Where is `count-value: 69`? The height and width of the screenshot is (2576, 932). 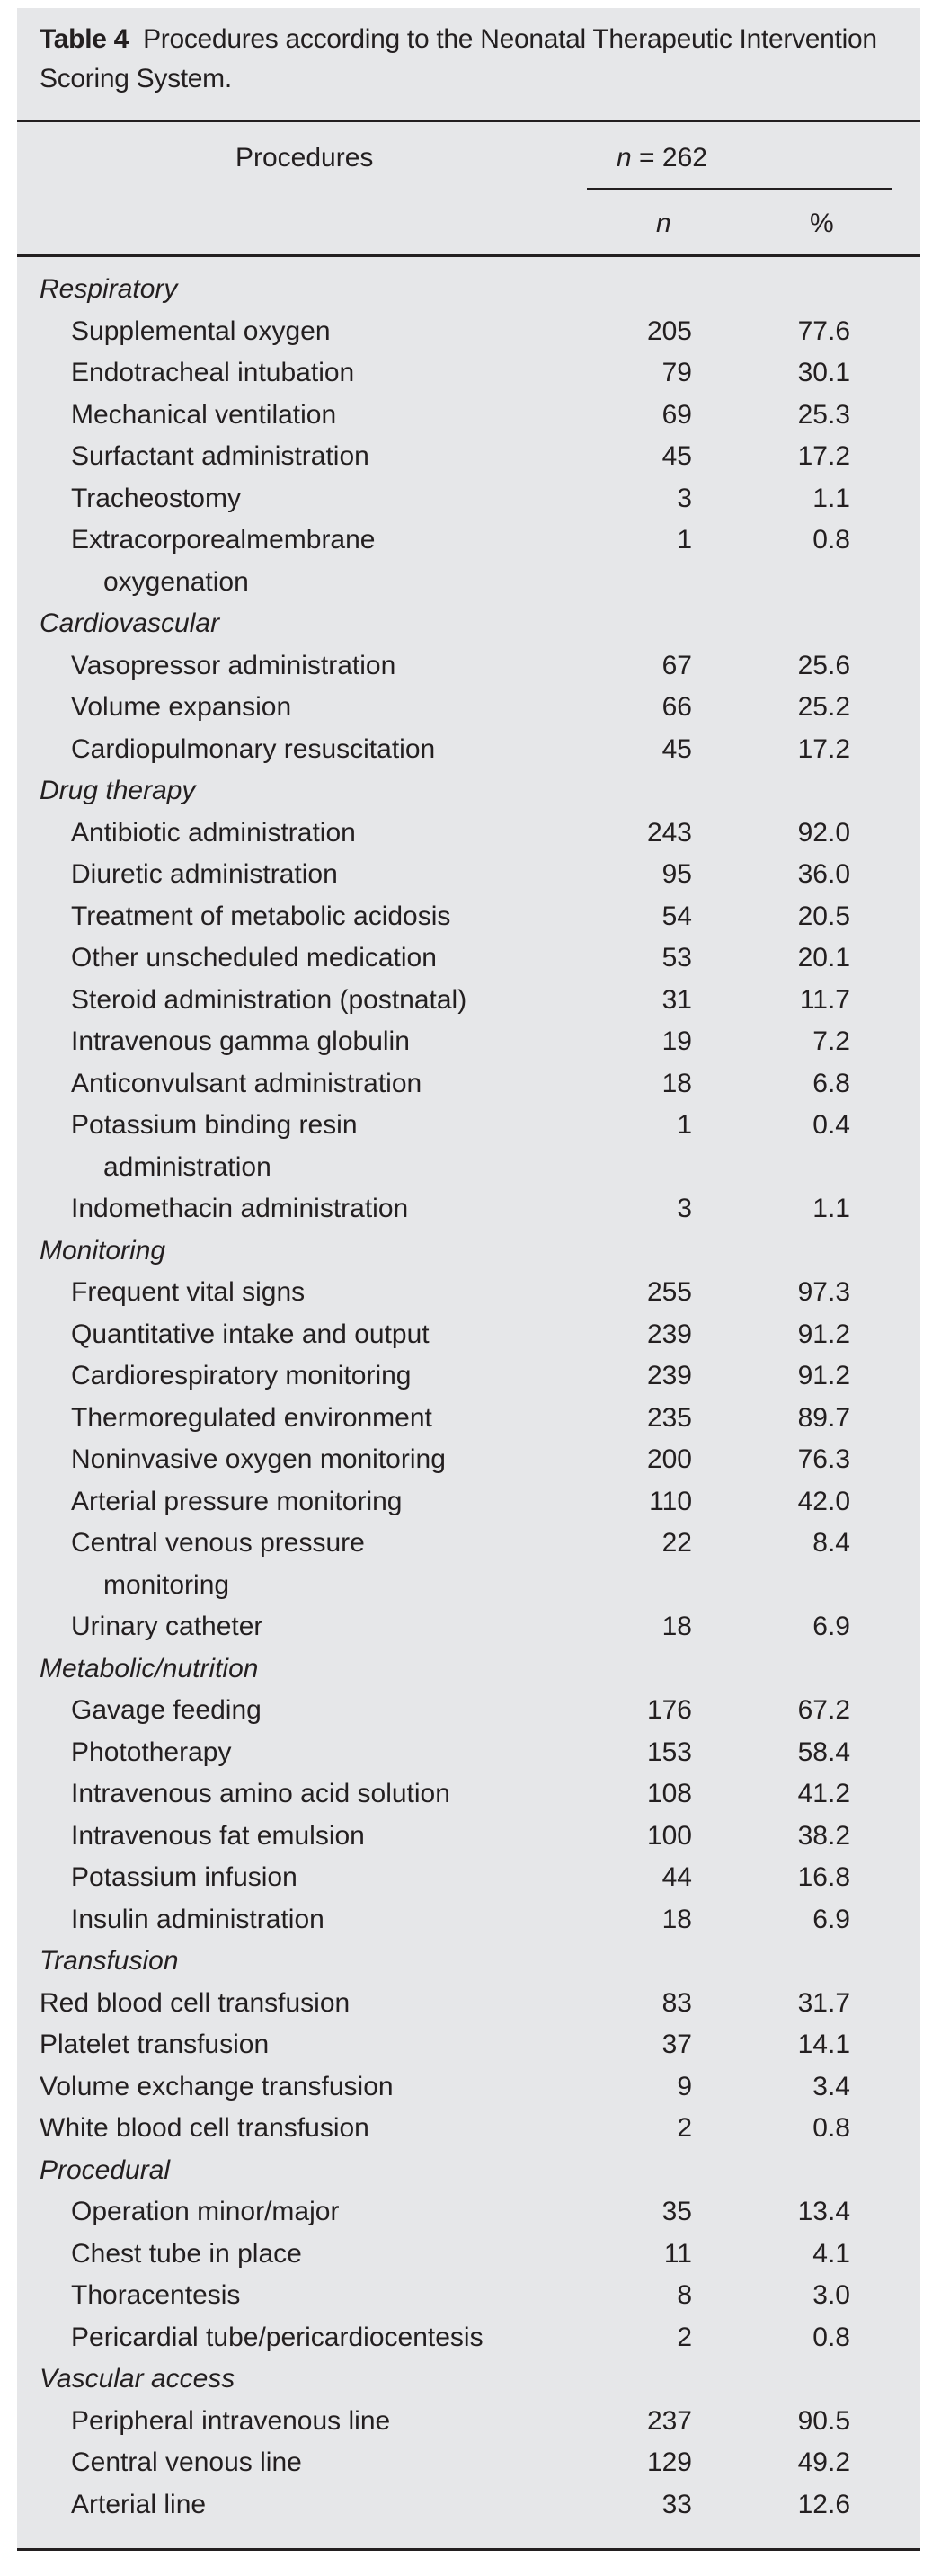
count-value: 69 is located at coordinates (676, 414).